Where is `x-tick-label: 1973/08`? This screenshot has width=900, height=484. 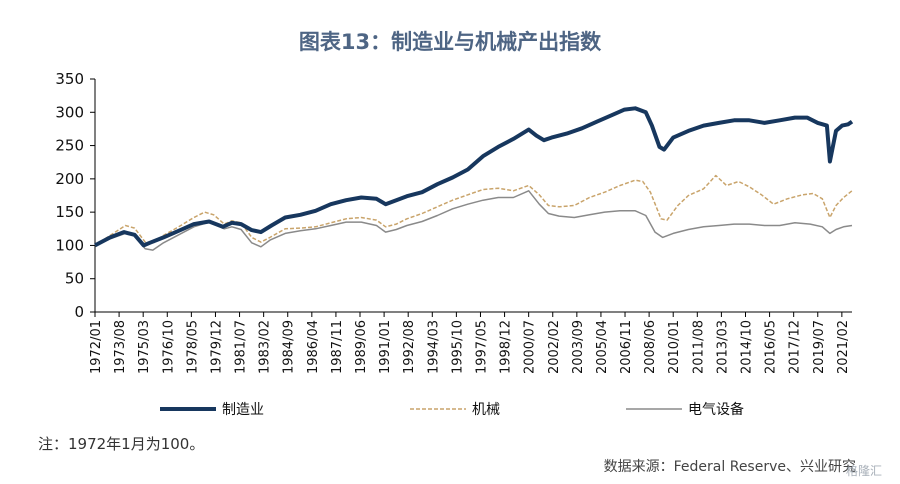
x-tick-label: 1973/08 is located at coordinates (120, 347).